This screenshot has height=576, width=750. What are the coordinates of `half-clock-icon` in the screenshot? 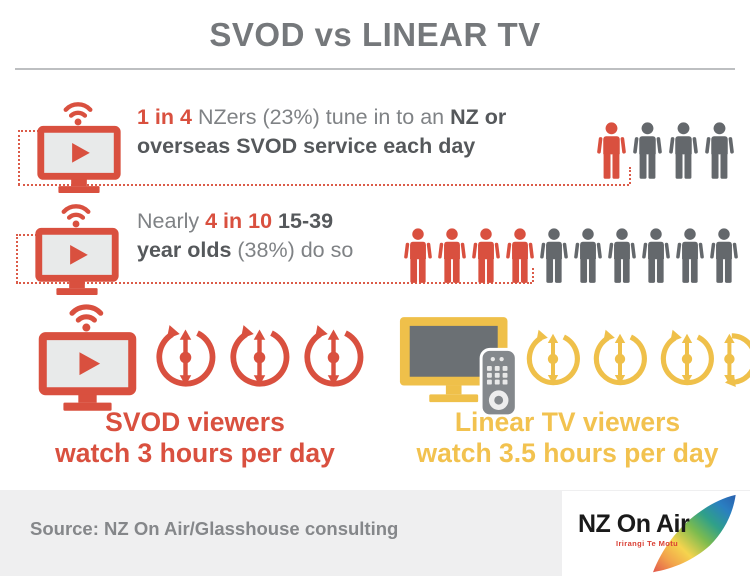 It's located at (736, 359).